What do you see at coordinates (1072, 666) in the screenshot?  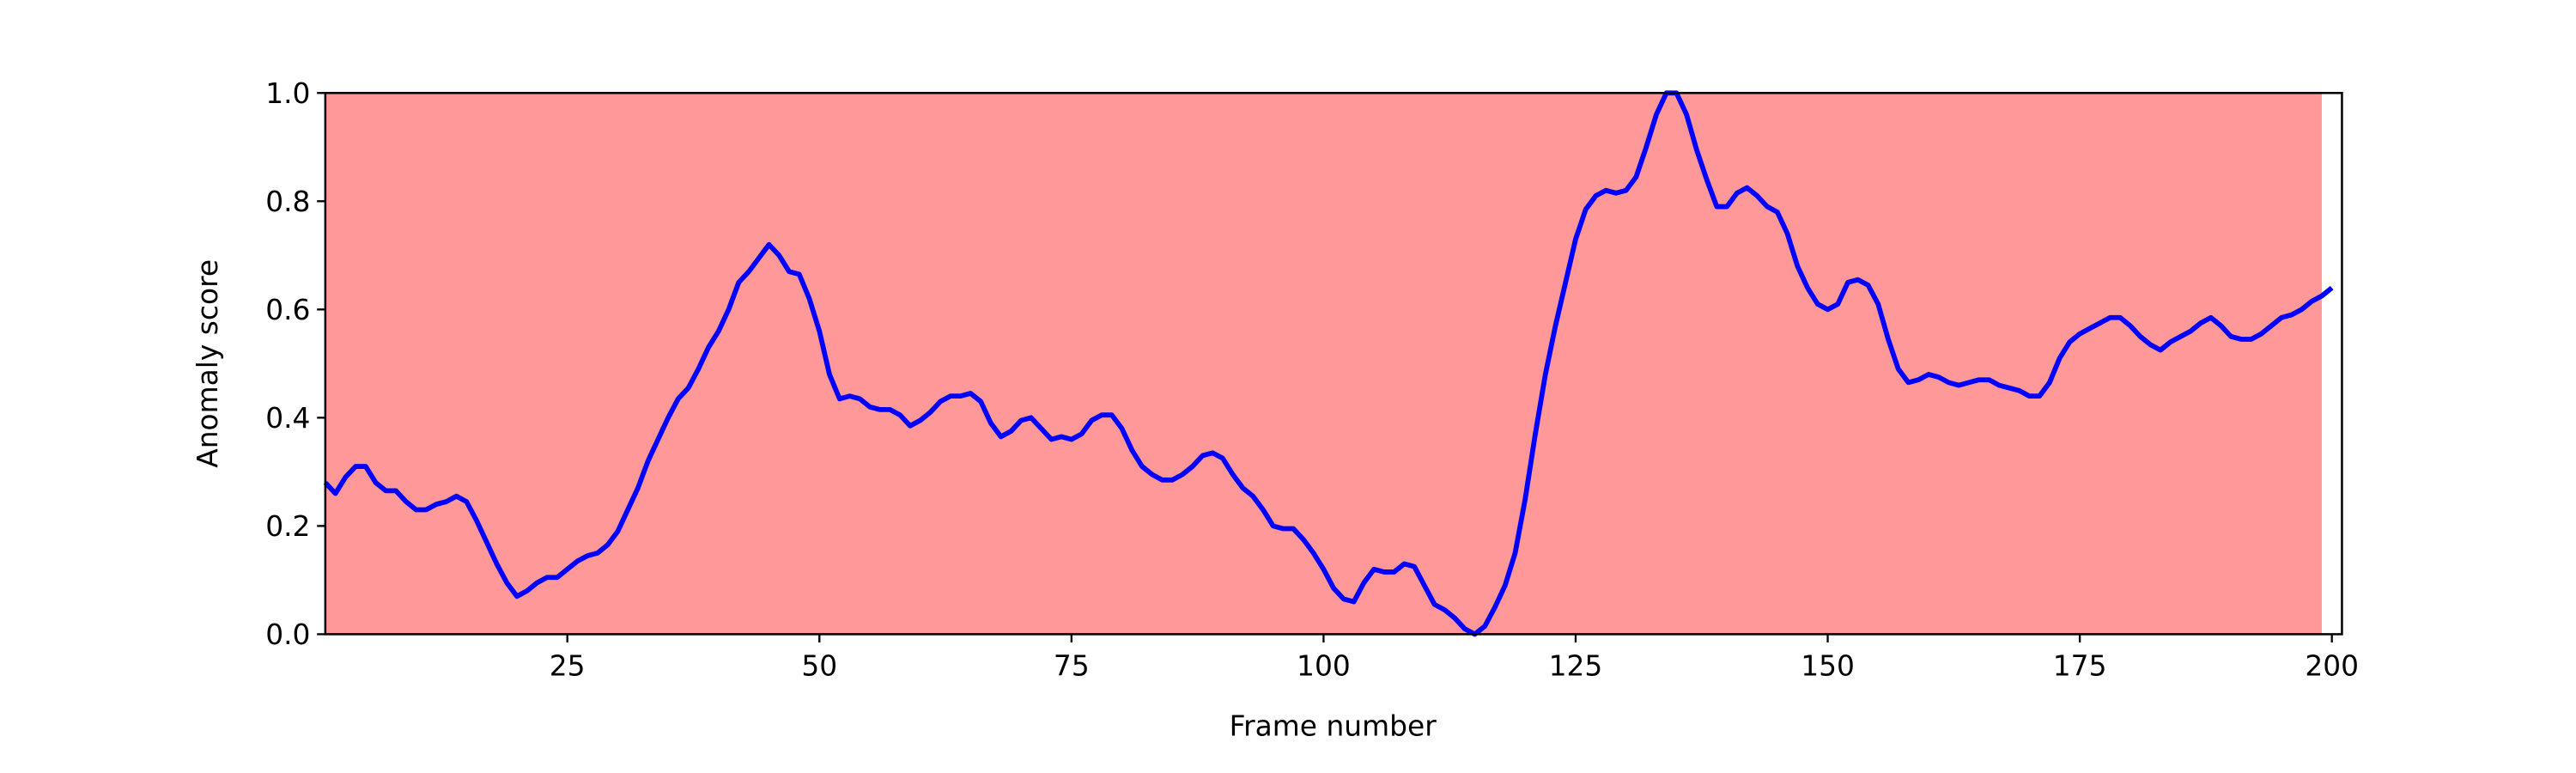 I see `x-tick-label: 75` at bounding box center [1072, 666].